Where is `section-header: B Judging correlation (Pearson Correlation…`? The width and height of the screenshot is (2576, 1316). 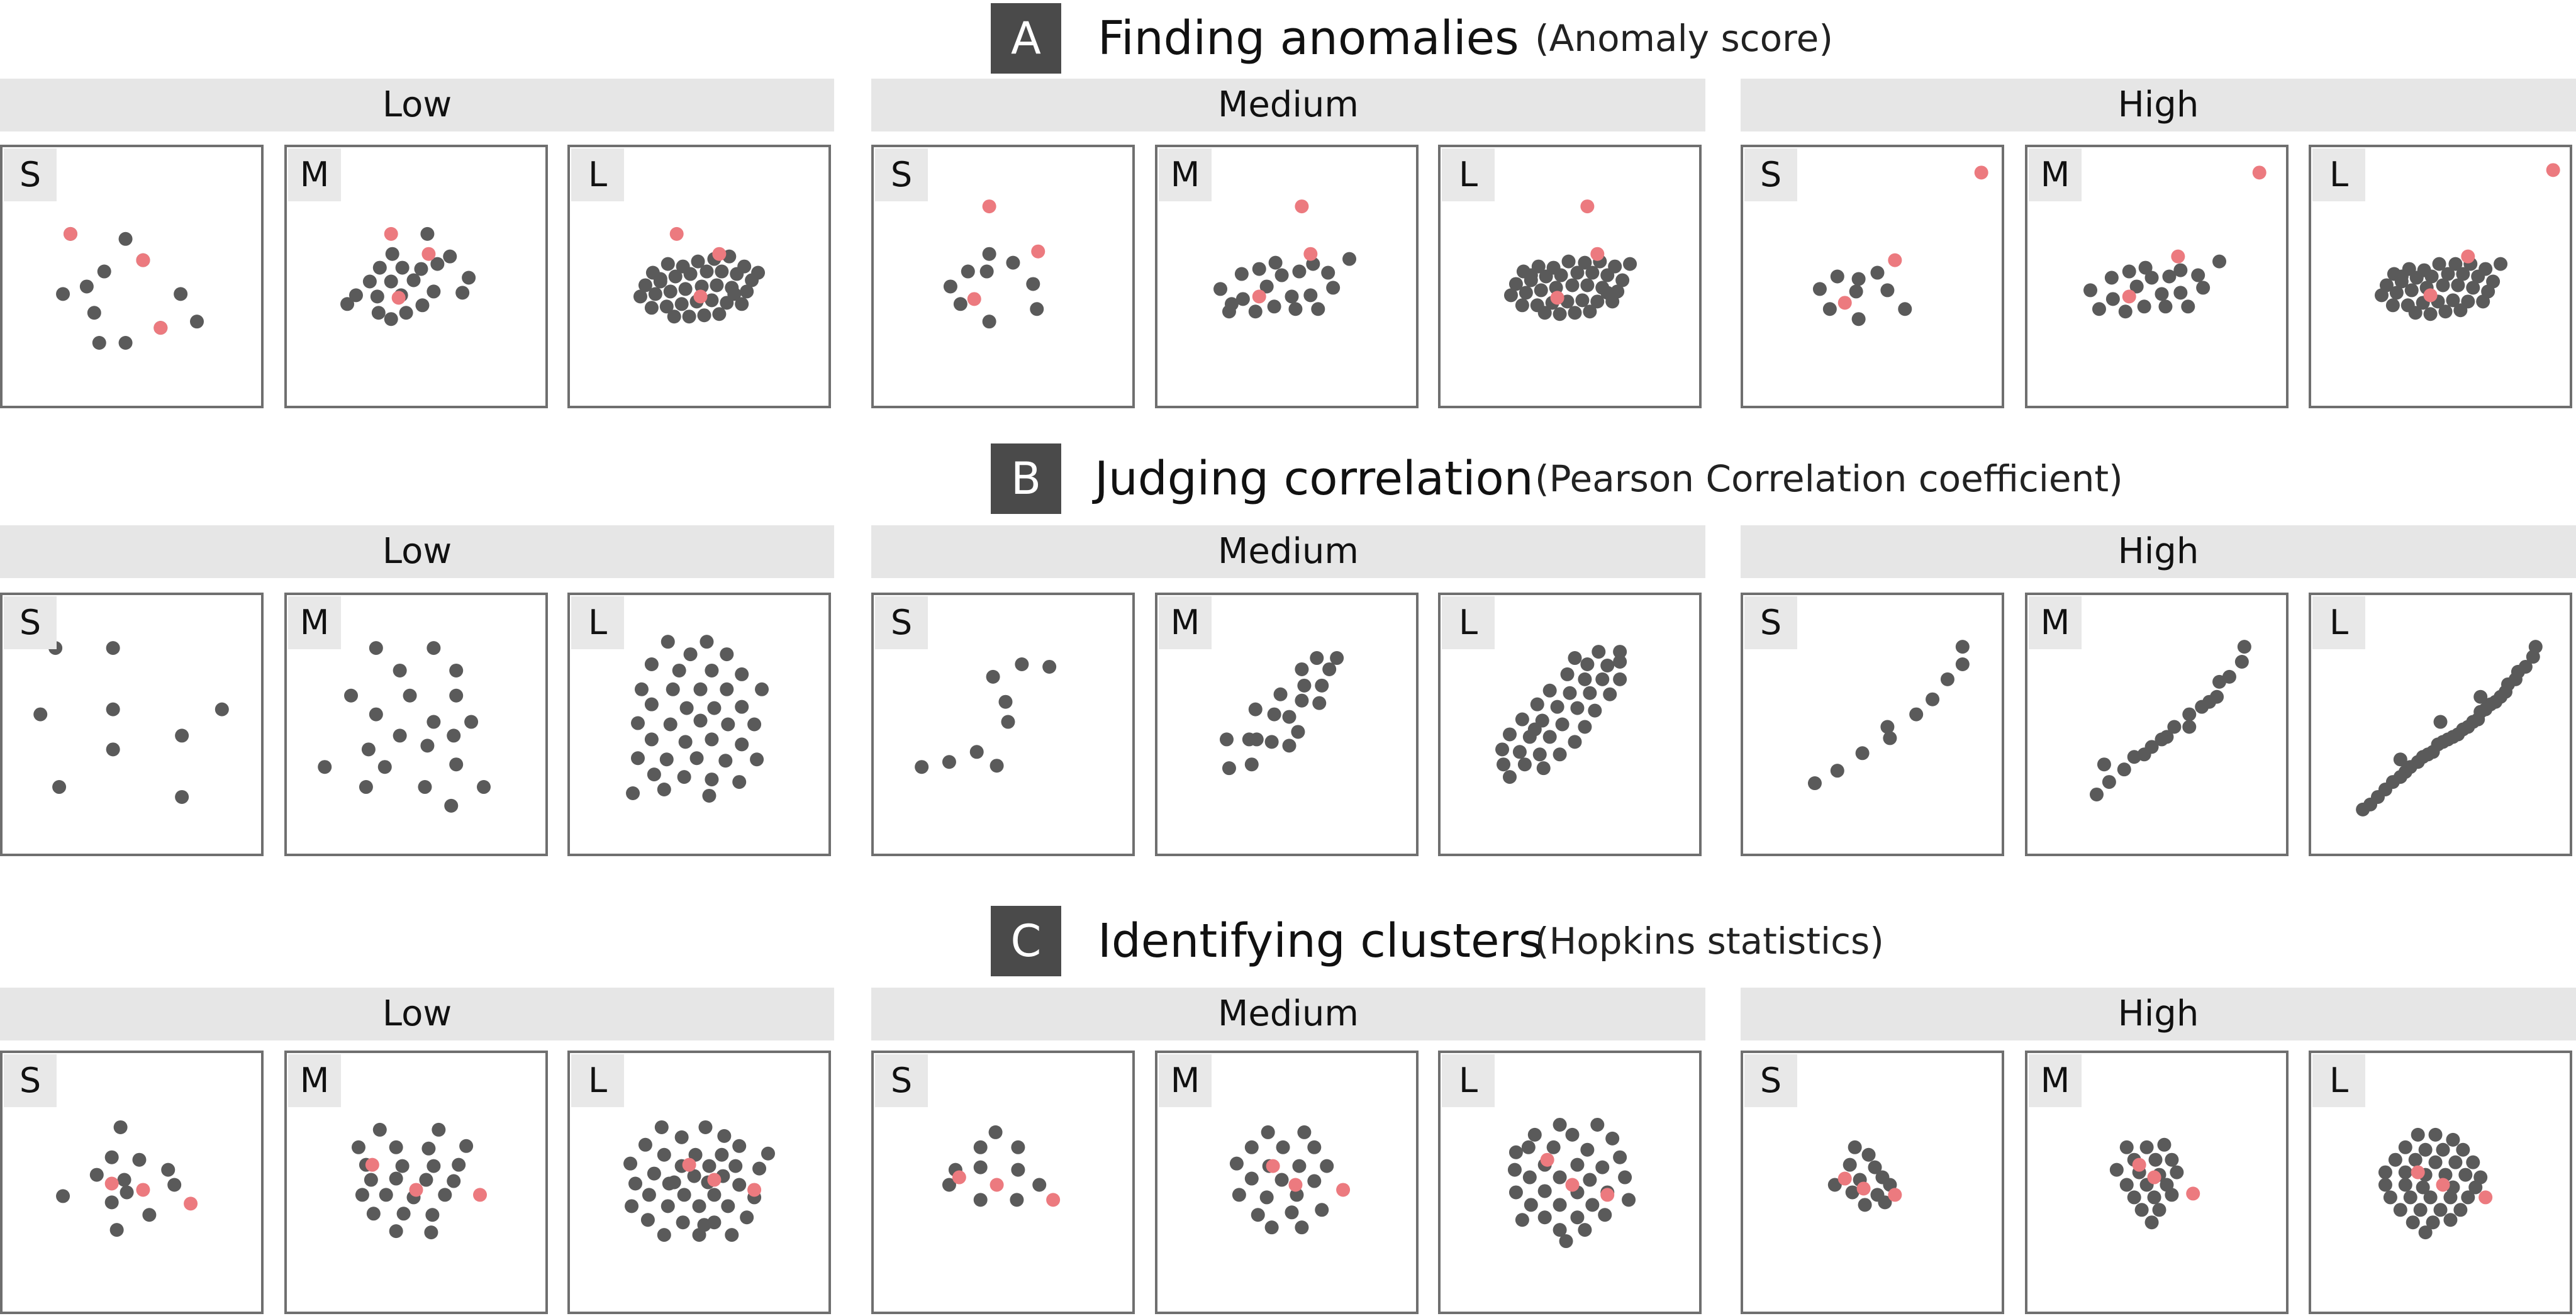
section-header: B Judging correlation (Pearson Correlation… is located at coordinates (1288, 479).